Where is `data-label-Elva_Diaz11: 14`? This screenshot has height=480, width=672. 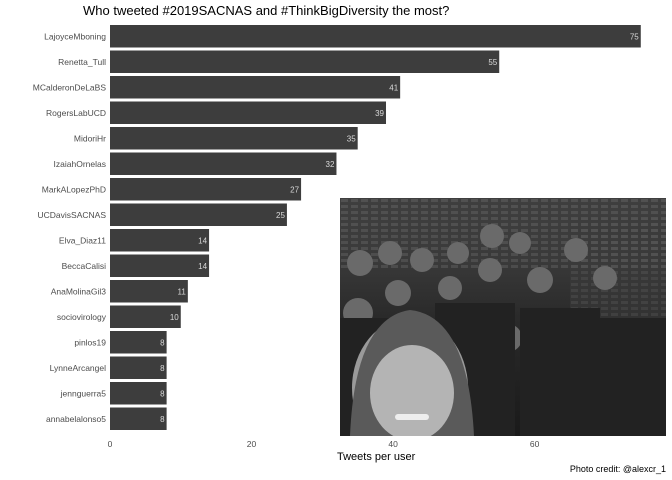
data-label-Elva_Diaz11: 14 is located at coordinates (202, 240).